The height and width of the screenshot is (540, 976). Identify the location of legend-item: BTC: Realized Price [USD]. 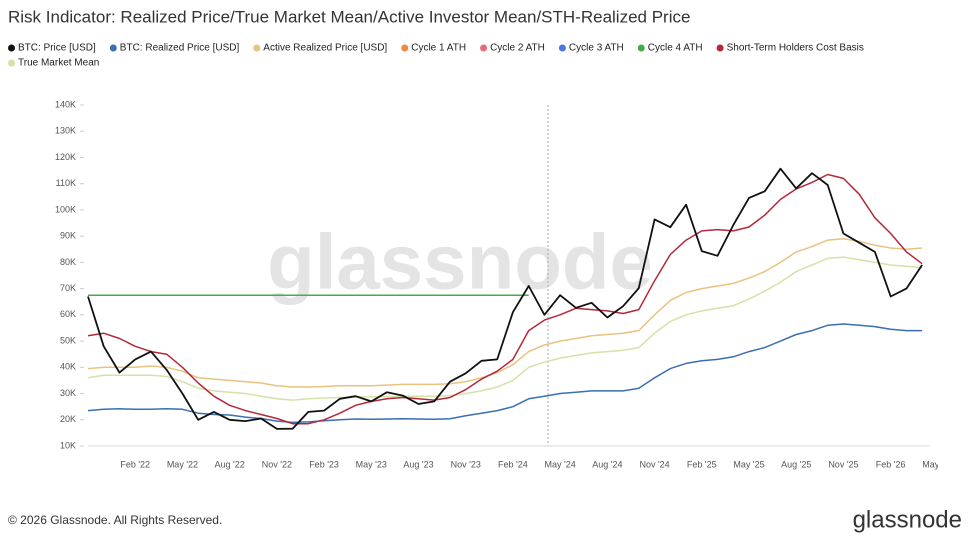
(174, 48).